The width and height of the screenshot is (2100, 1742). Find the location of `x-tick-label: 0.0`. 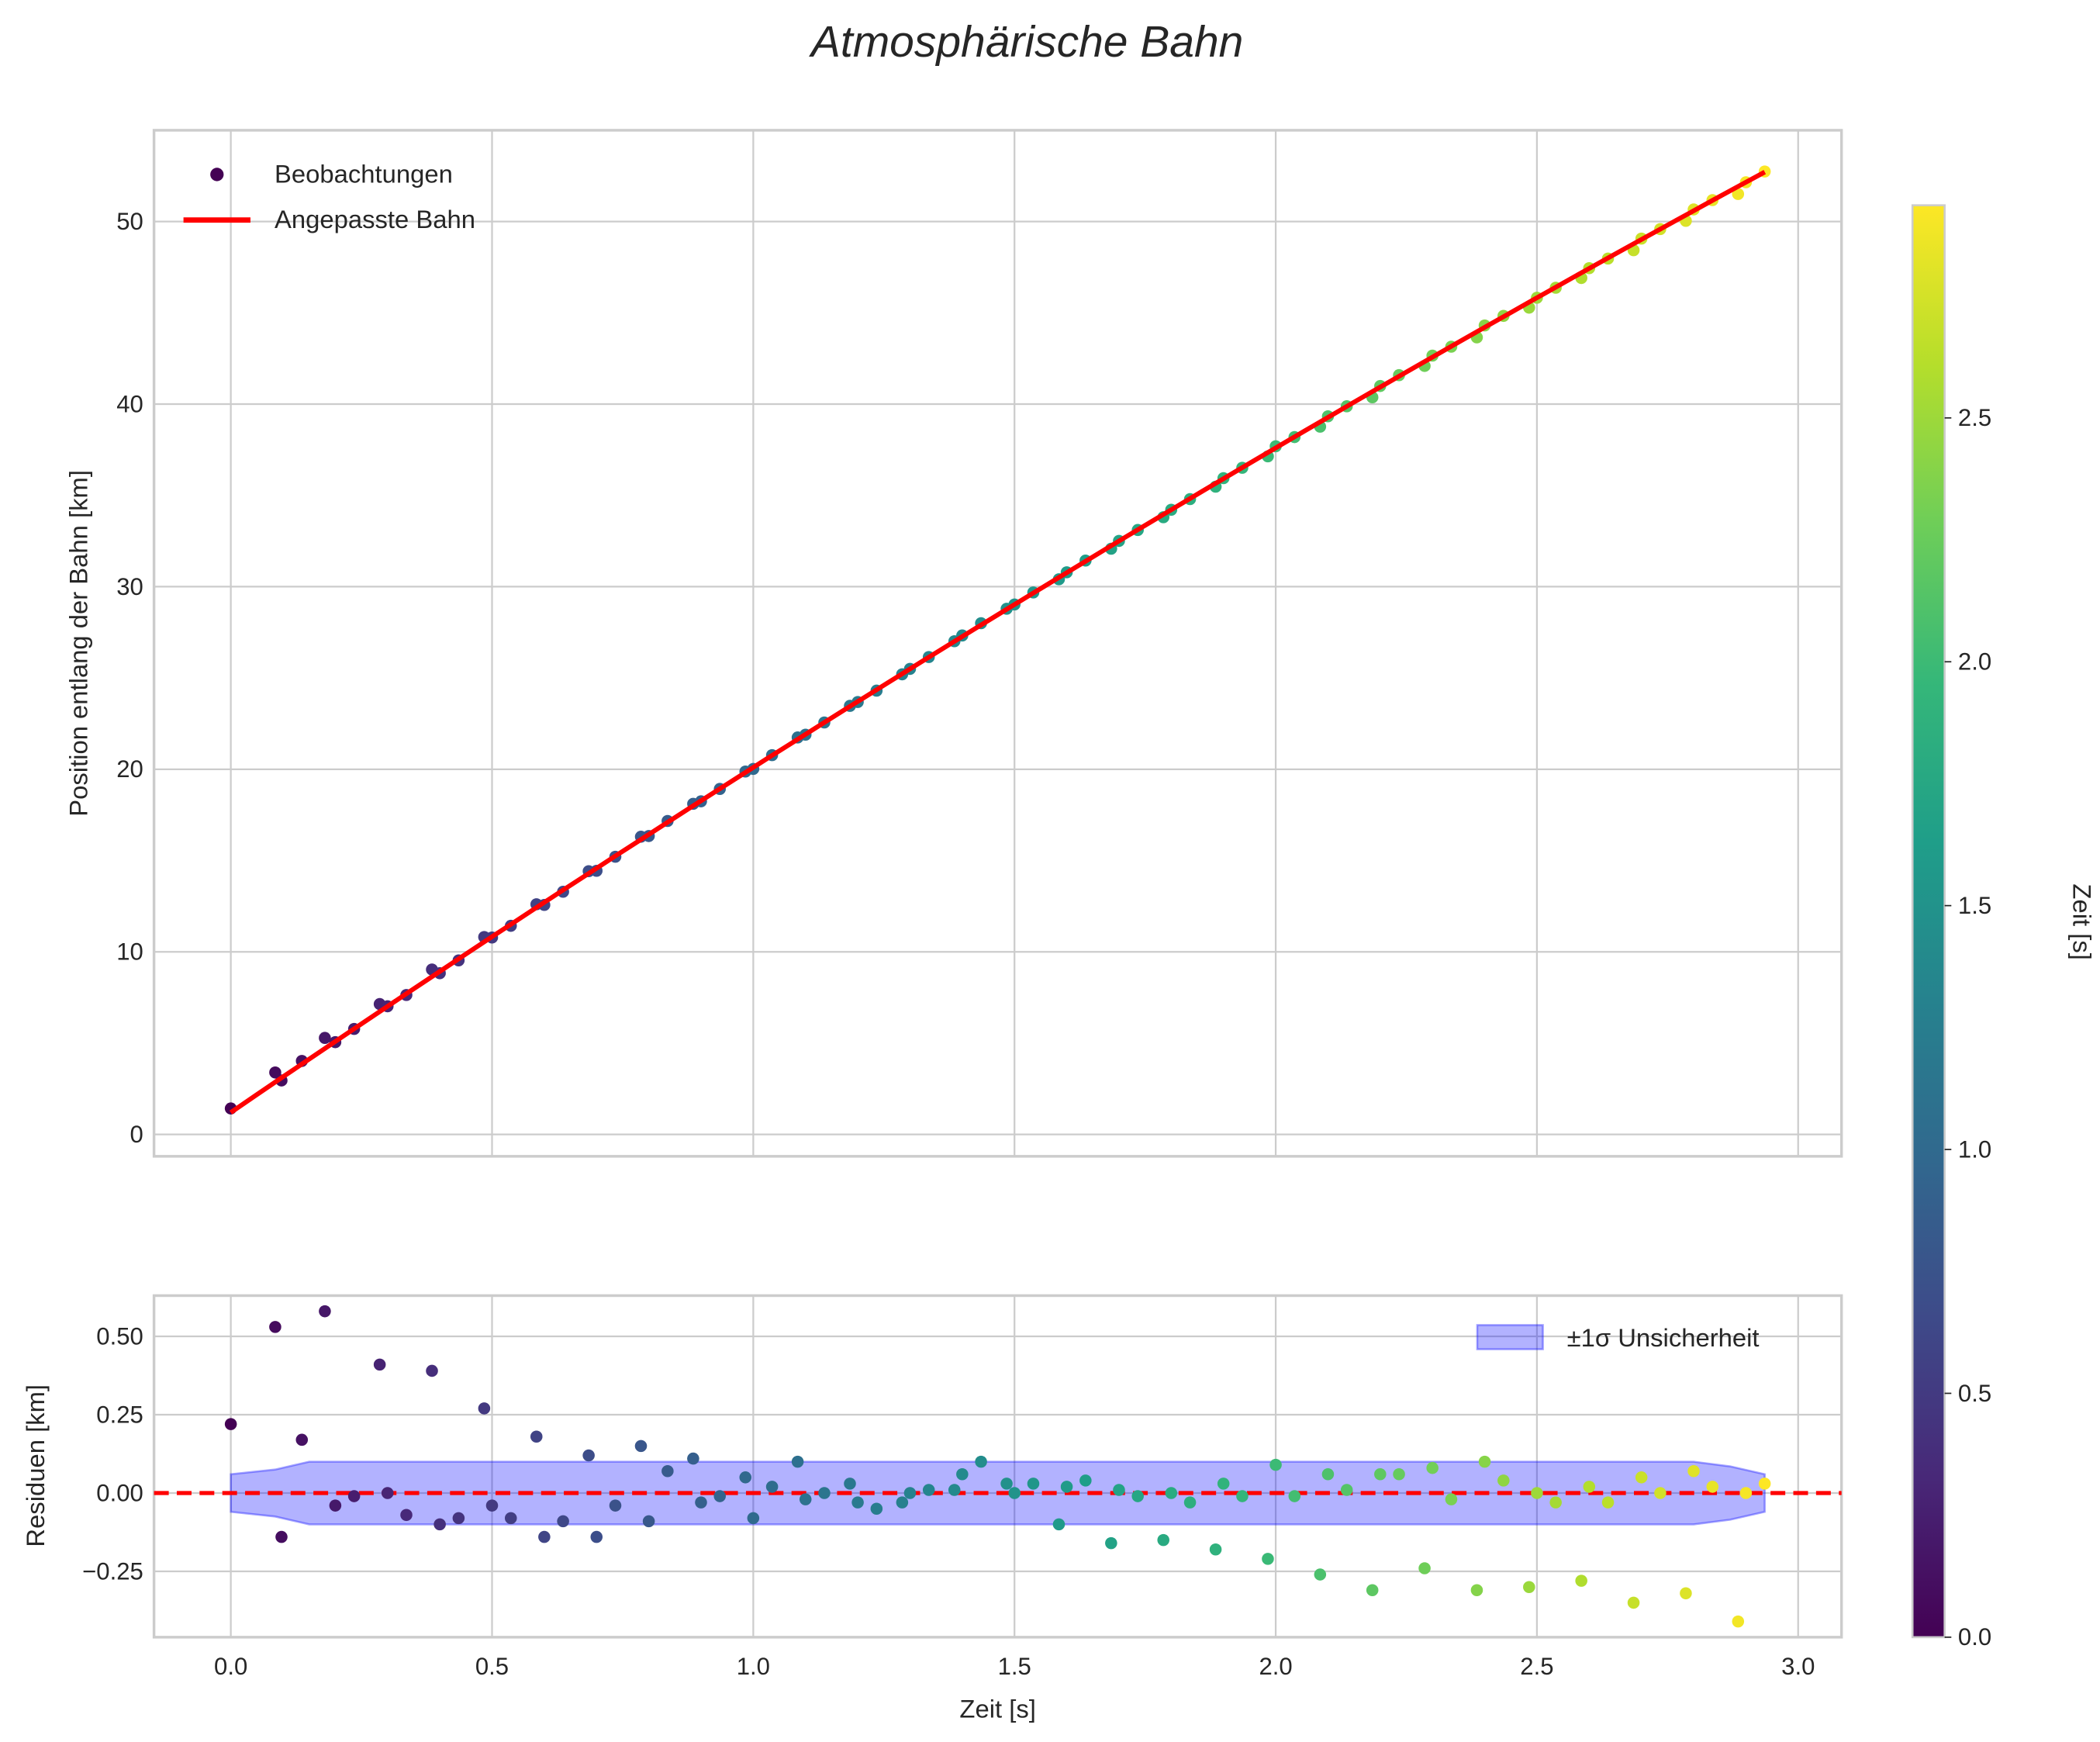

x-tick-label: 0.0 is located at coordinates (230, 1666).